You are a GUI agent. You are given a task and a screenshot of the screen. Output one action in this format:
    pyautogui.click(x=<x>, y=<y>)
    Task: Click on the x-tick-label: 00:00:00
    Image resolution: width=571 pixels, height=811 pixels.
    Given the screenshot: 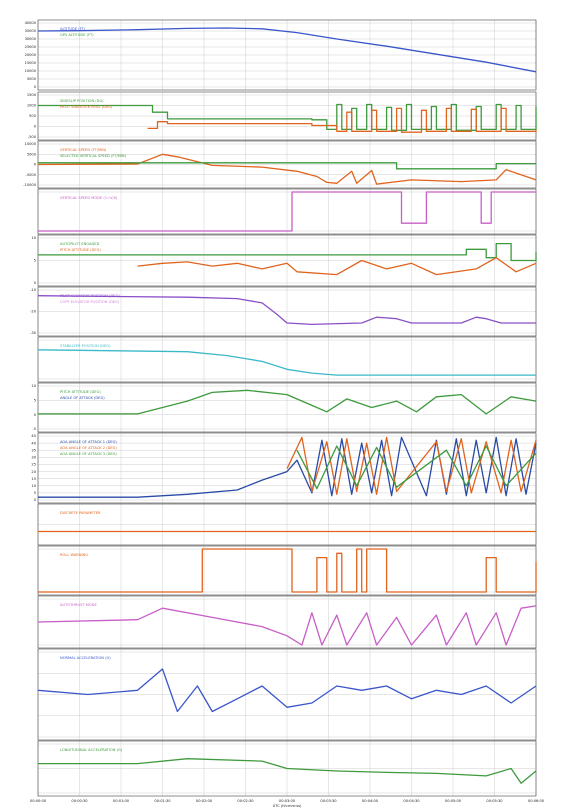 What is the action you would take?
    pyautogui.click(x=38, y=801)
    